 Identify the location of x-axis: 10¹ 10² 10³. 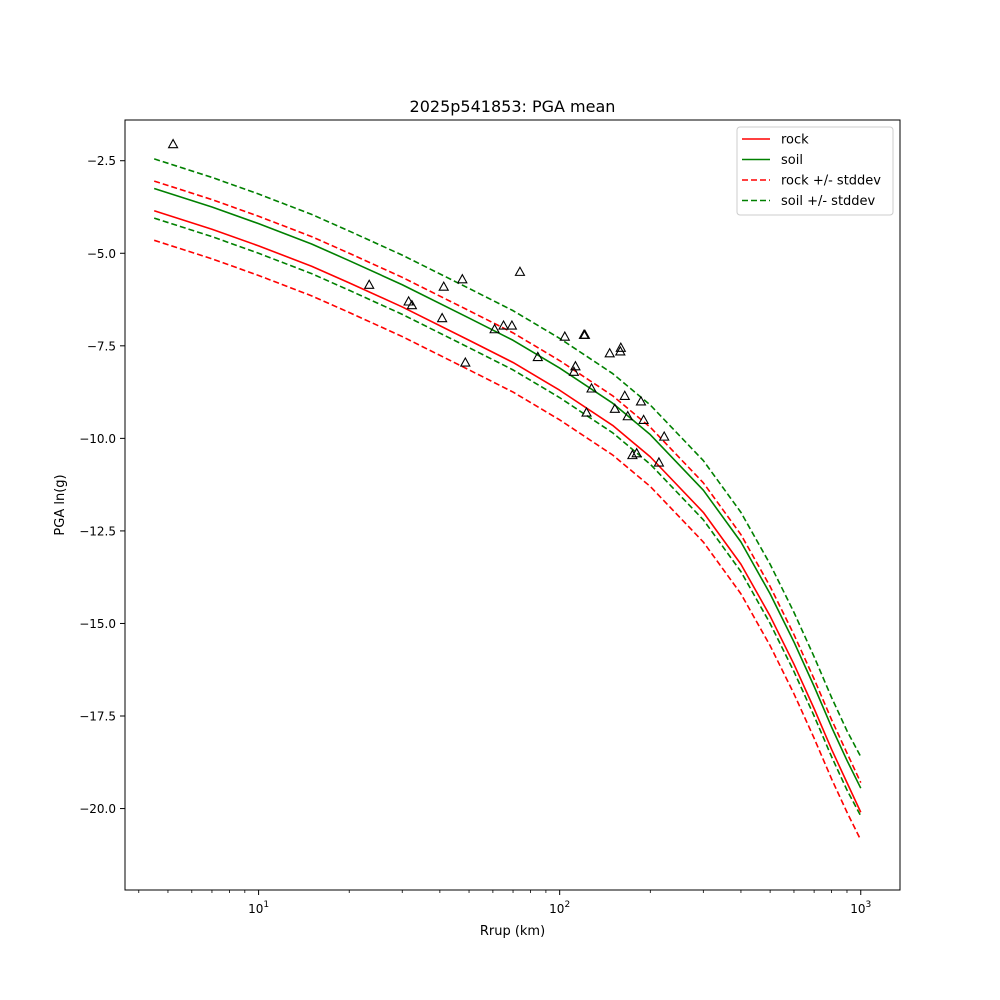
(504, 903).